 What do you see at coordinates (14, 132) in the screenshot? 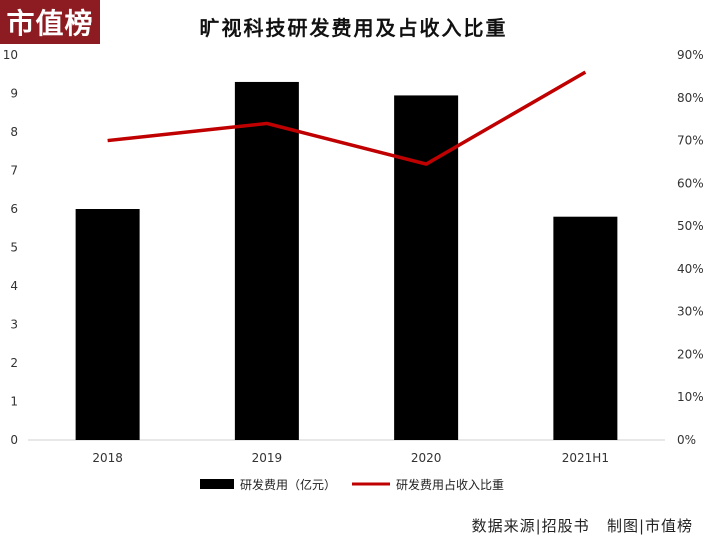
I see `left-tick-label: 8` at bounding box center [14, 132].